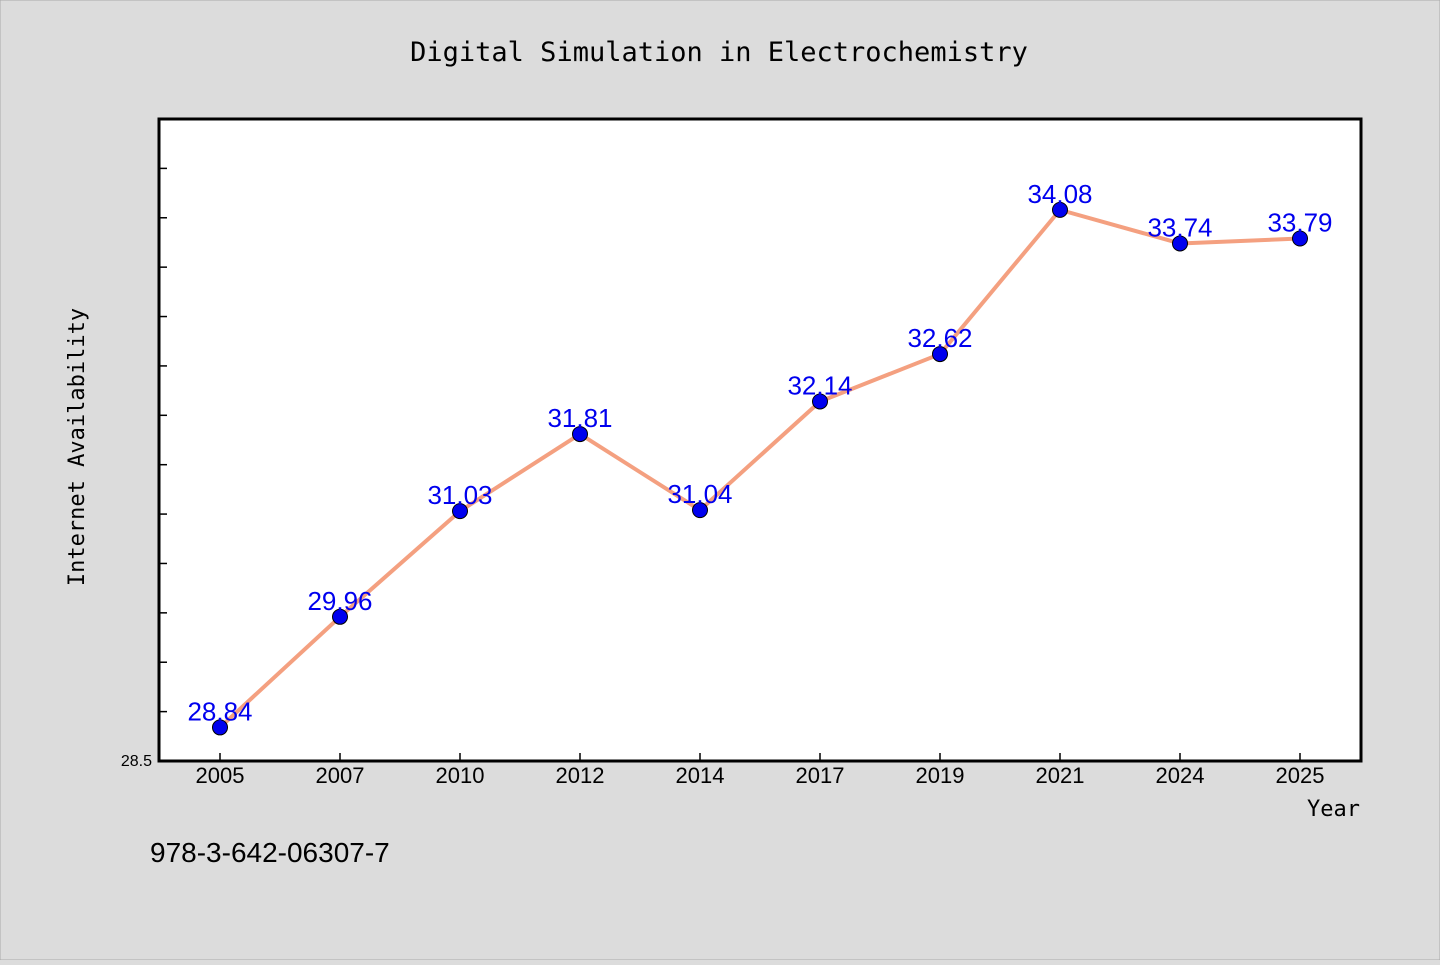 The image size is (1440, 965). What do you see at coordinates (77, 447) in the screenshot?
I see `y-axis-title: Internet Availability` at bounding box center [77, 447].